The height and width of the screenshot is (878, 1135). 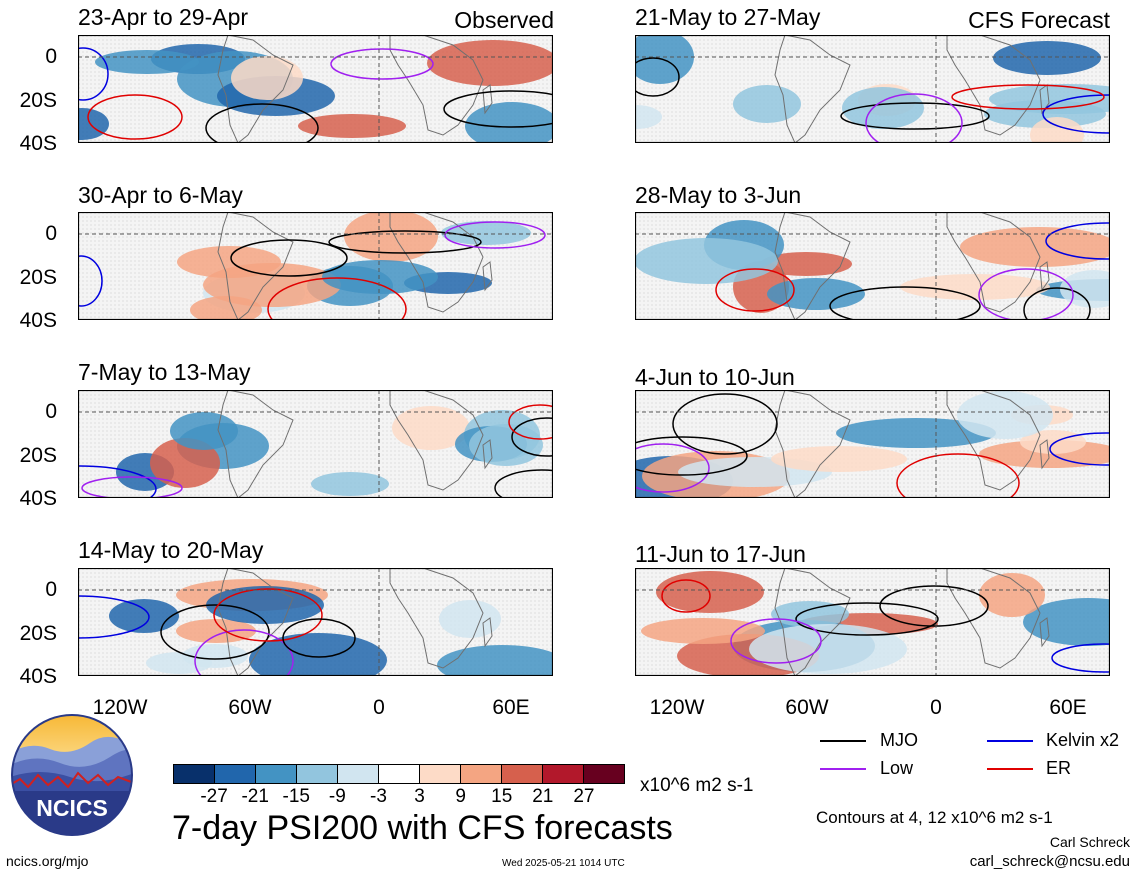 I want to click on legend-mjo-label: MJO, so click(x=899, y=740).